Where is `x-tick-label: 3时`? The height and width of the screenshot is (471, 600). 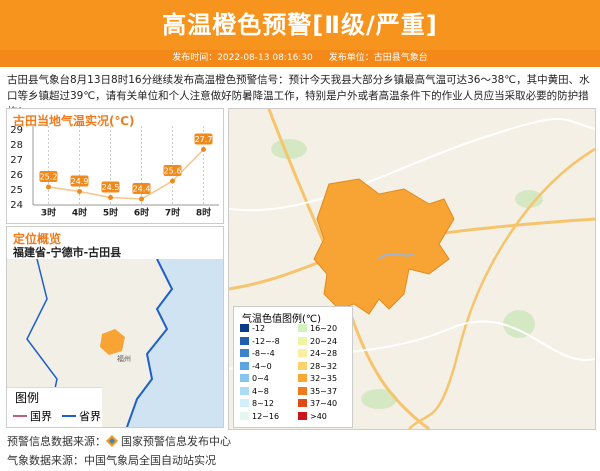
x-tick-label: 3时 is located at coordinates (48, 213).